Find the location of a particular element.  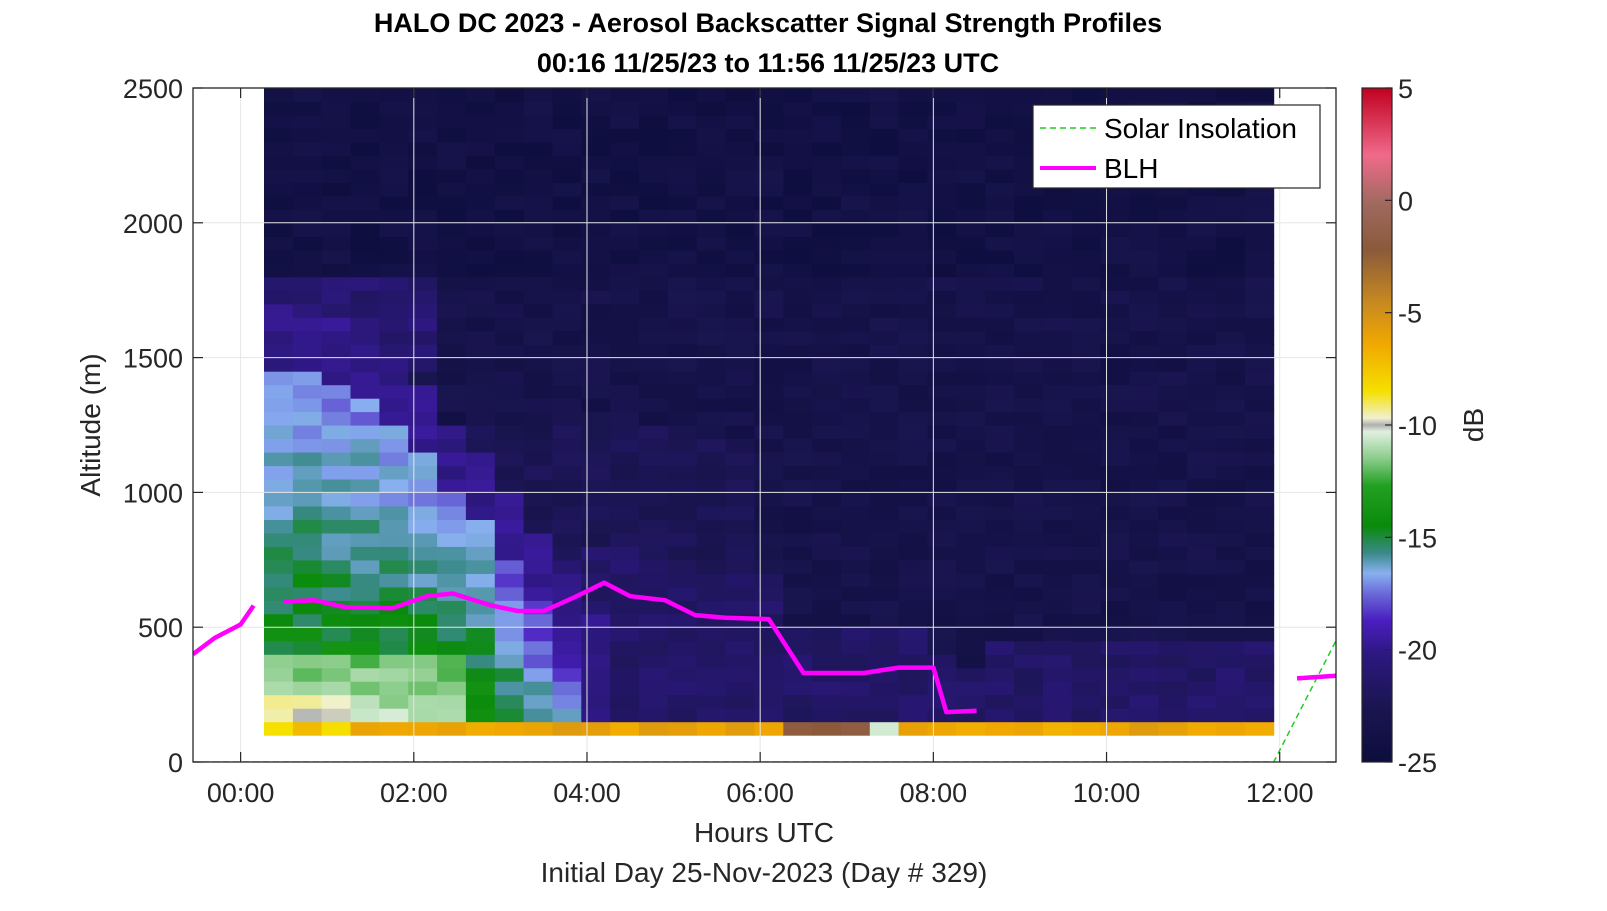

colorbar-tick-label: -20 is located at coordinates (1417, 651).